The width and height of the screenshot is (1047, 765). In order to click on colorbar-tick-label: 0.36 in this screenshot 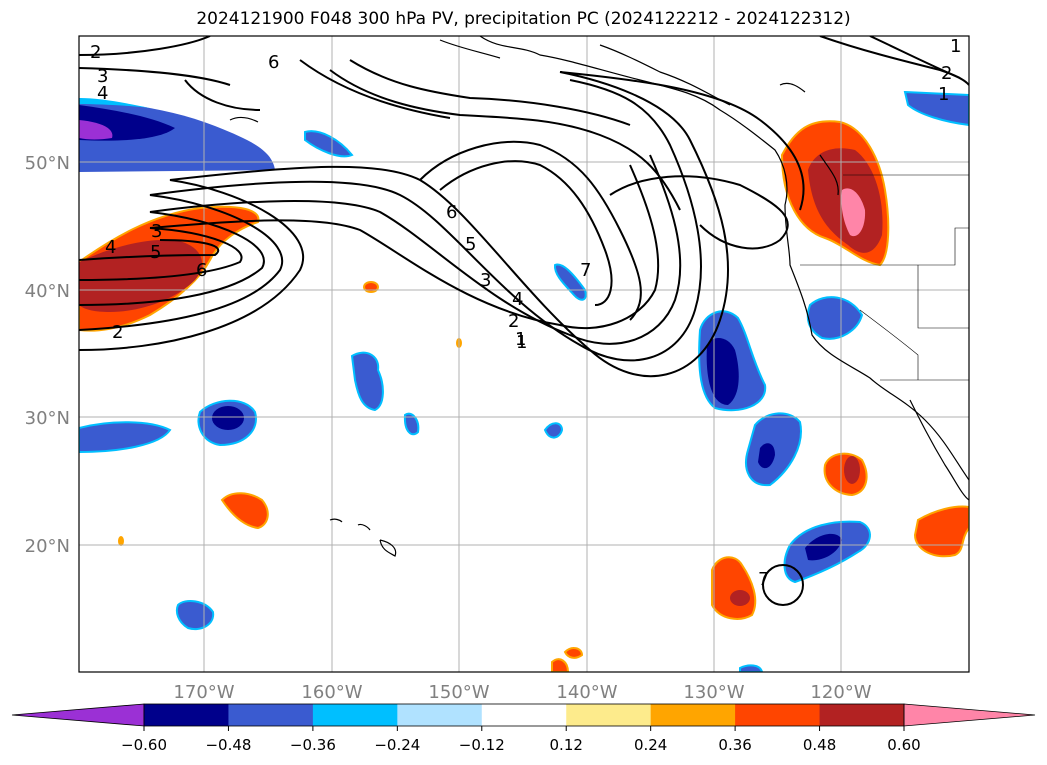, I will do `click(734, 745)`.